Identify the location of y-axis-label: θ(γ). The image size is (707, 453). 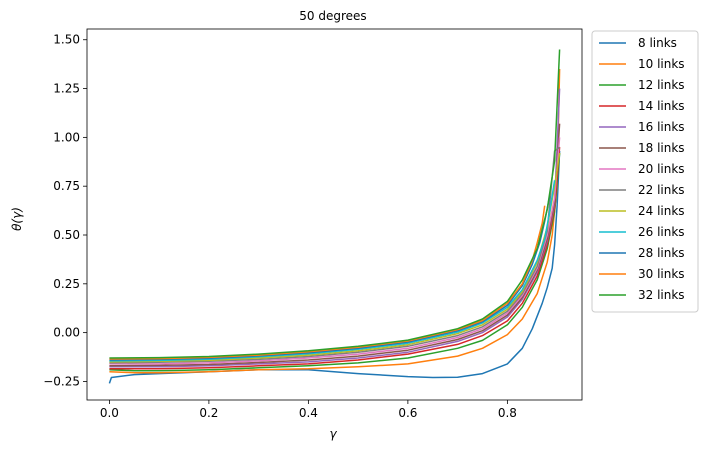
(17, 219).